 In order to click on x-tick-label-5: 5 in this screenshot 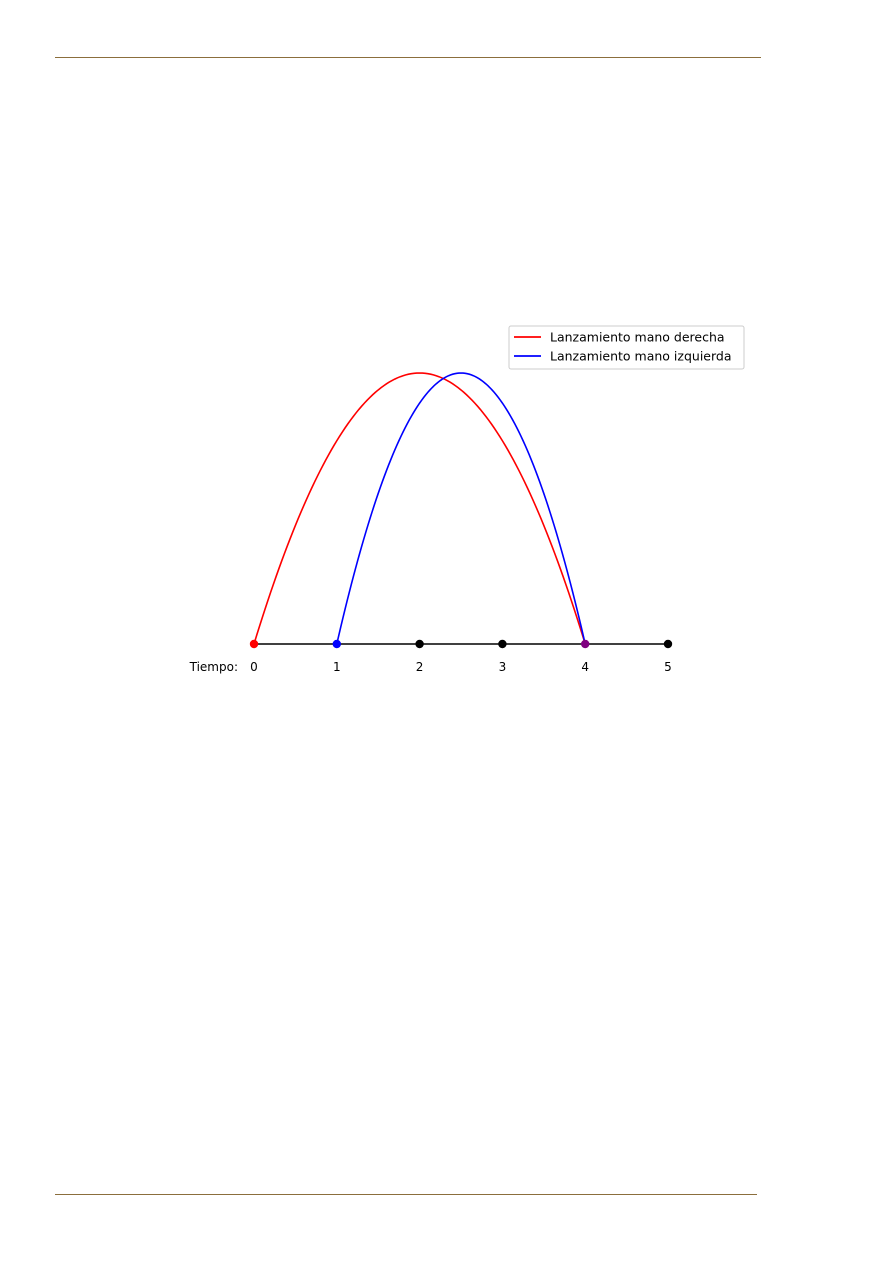, I will do `click(668, 667)`.